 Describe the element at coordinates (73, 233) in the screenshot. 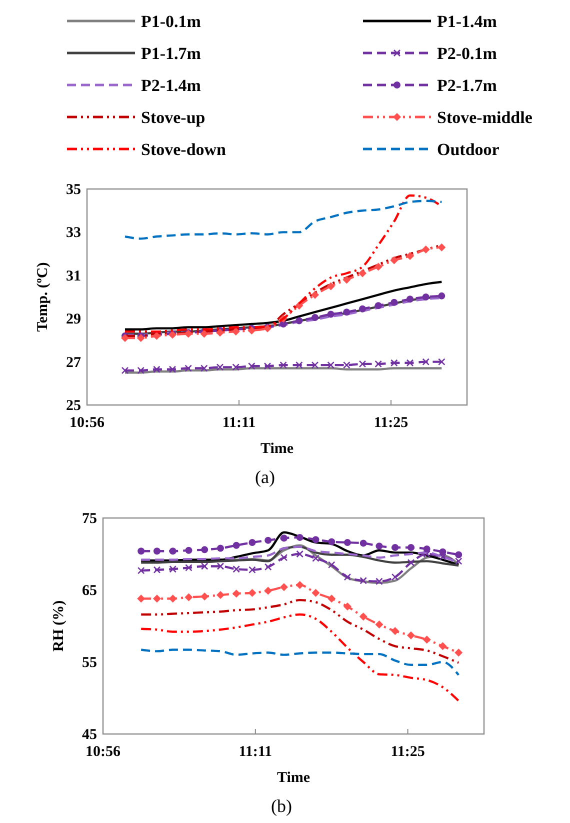

I see `y-tick-label: 33` at that location.